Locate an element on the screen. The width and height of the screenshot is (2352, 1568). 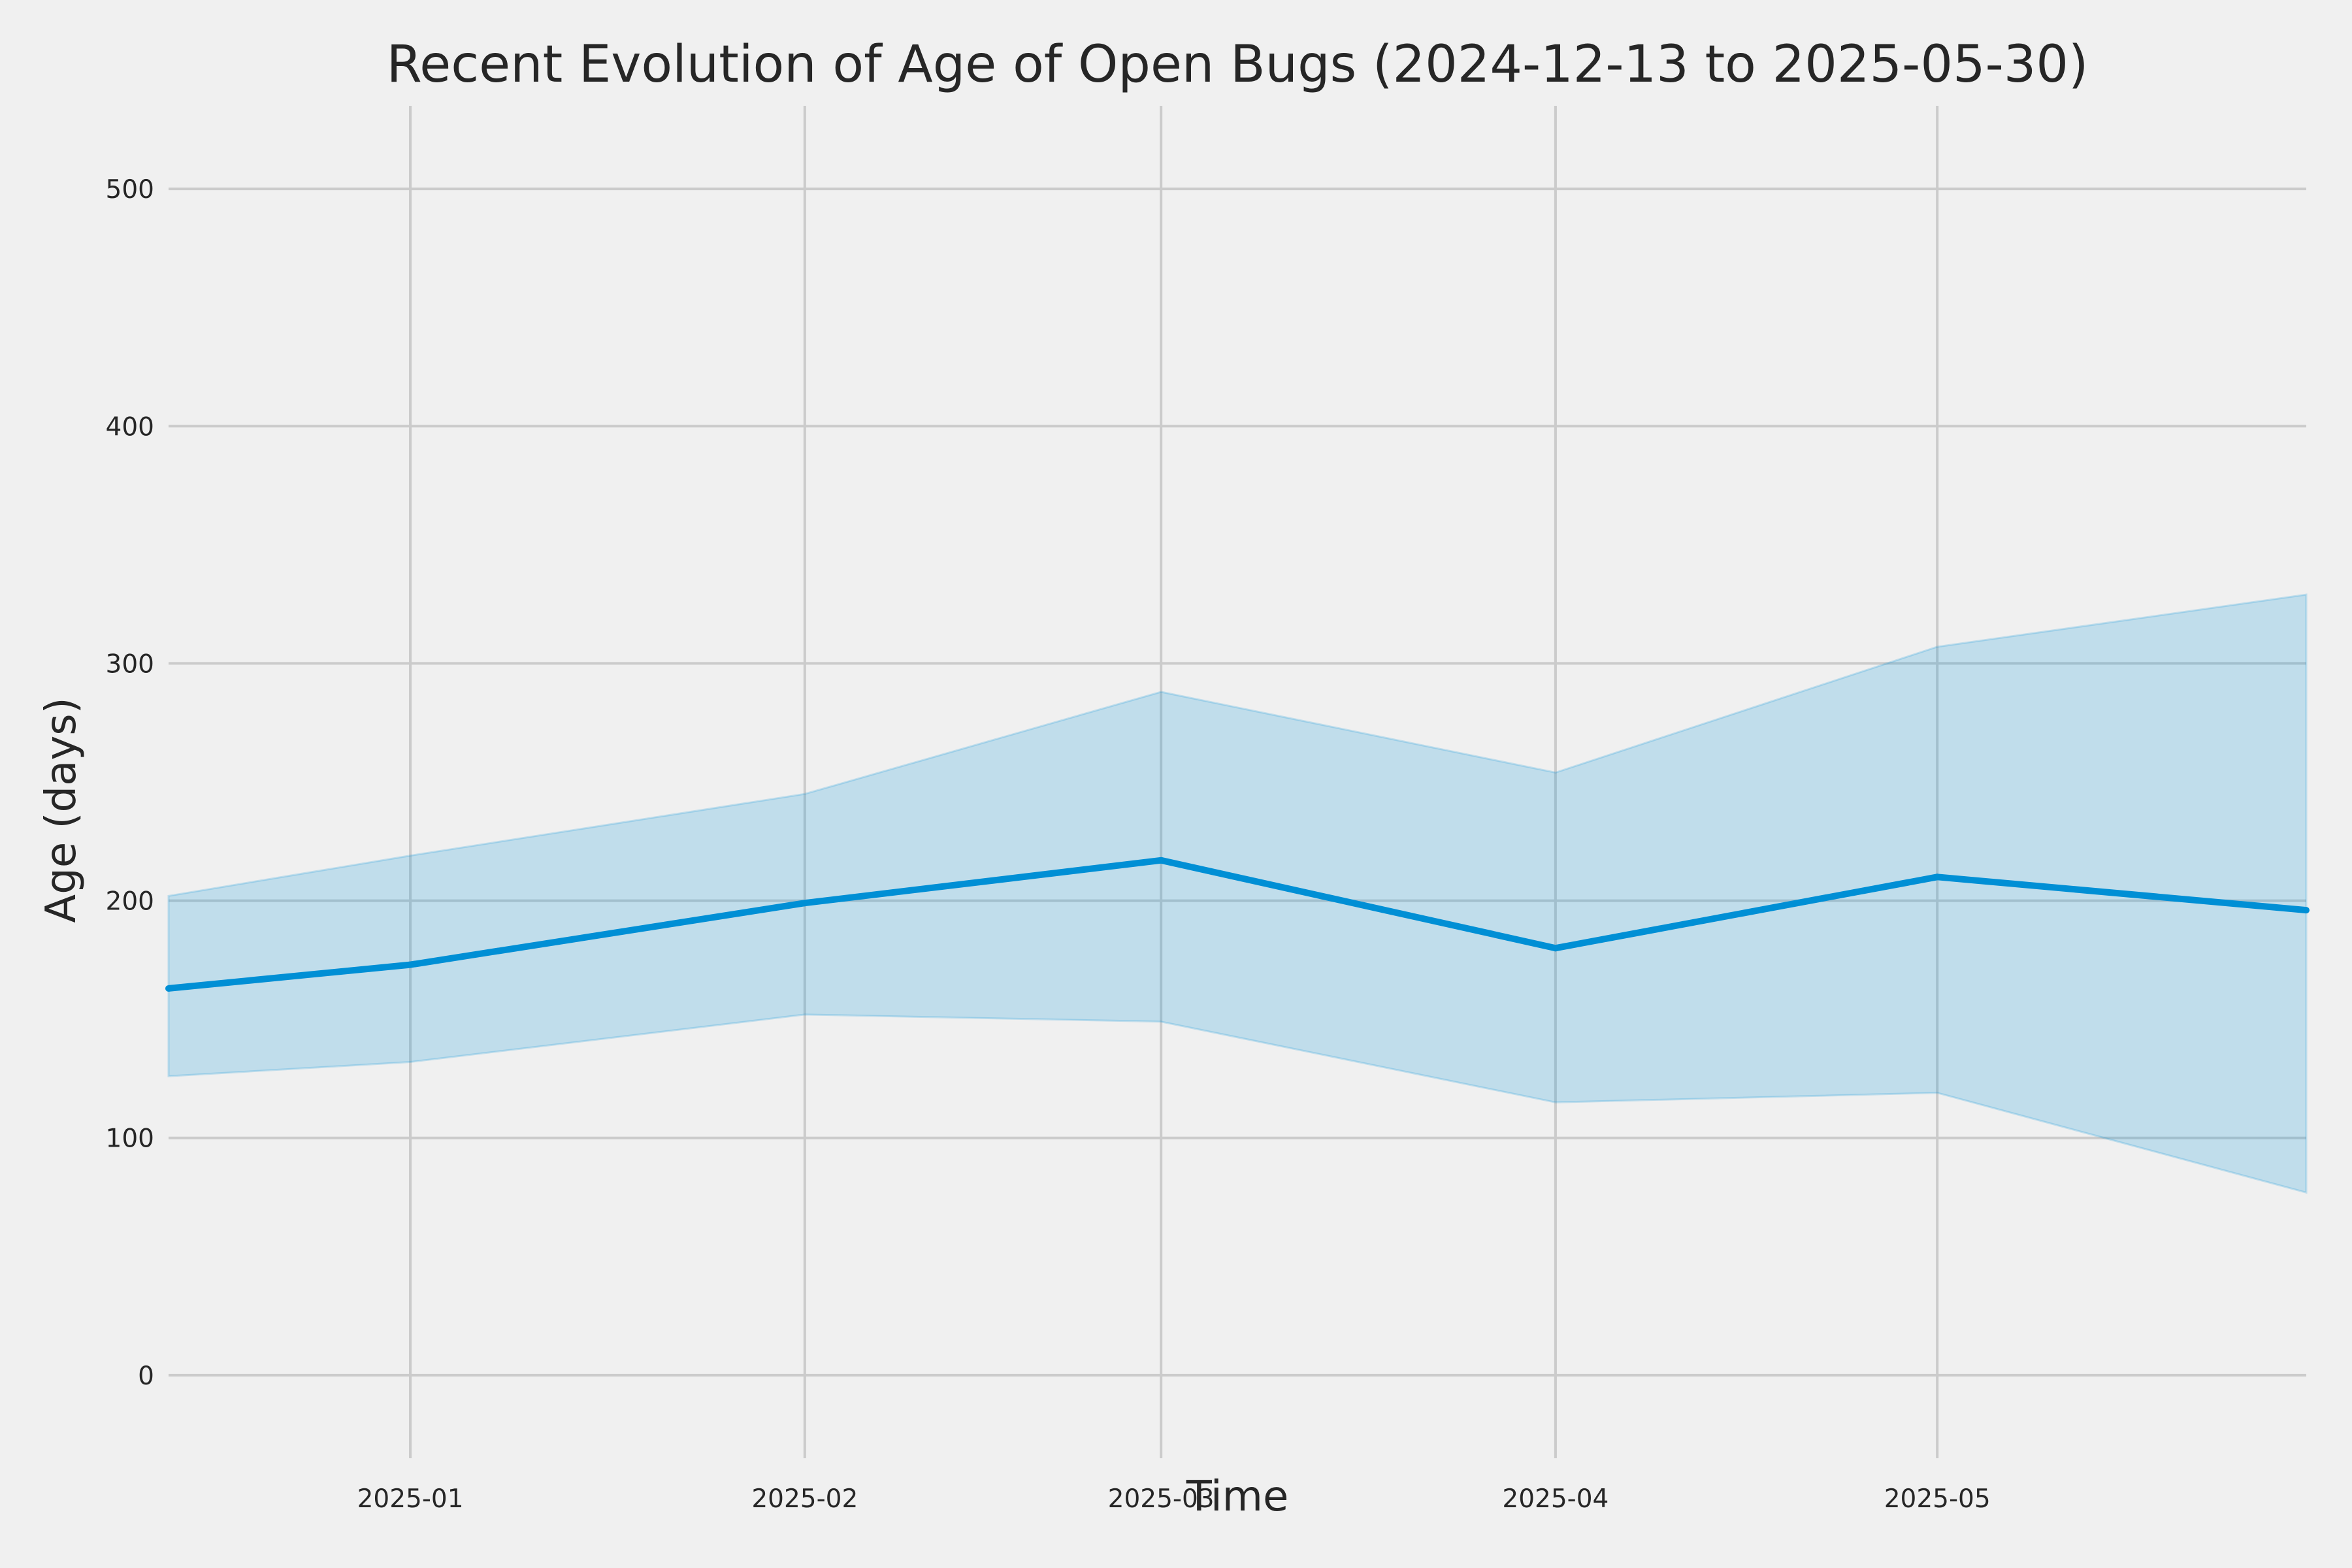
y-tick-label: 500 is located at coordinates (130, 189).